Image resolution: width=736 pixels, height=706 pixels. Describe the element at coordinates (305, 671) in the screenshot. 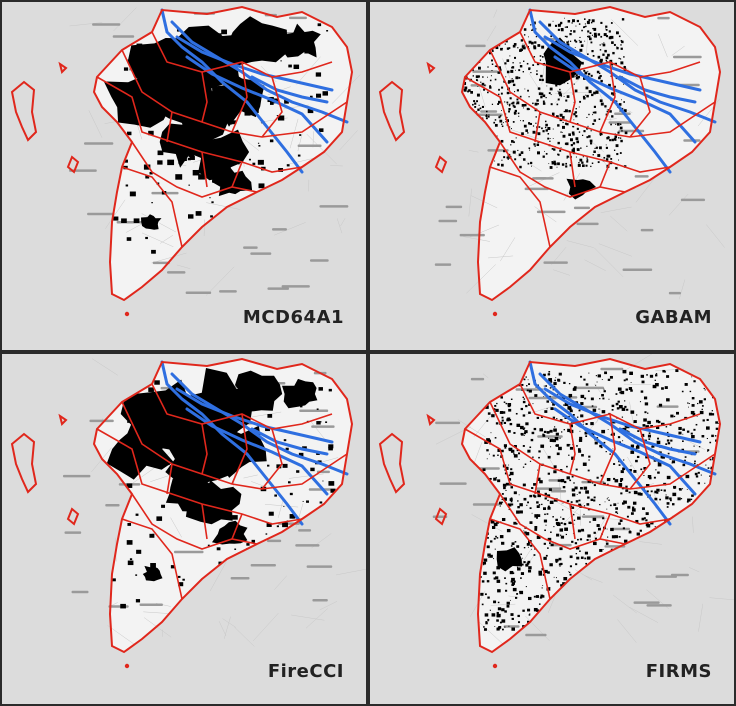

I see `panel-label: FireCCI` at that location.